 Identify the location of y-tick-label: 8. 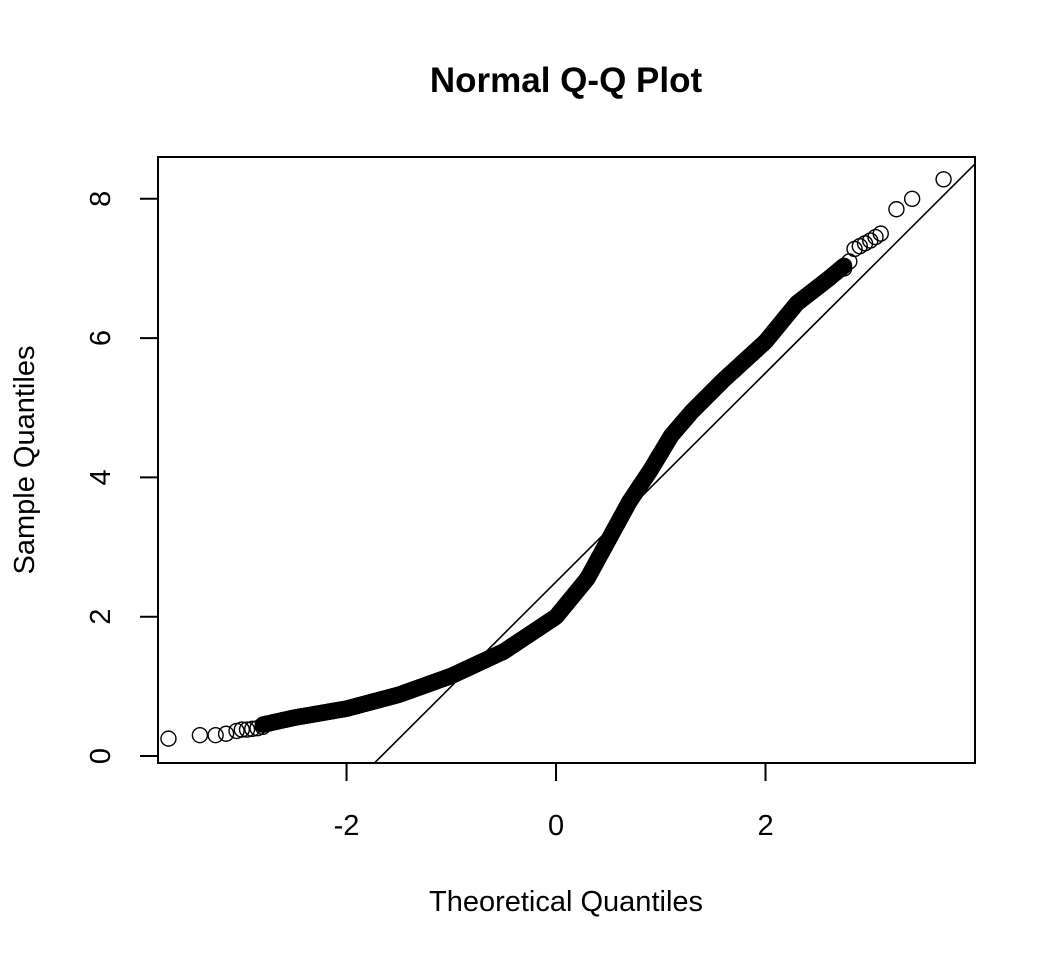
(101, 199).